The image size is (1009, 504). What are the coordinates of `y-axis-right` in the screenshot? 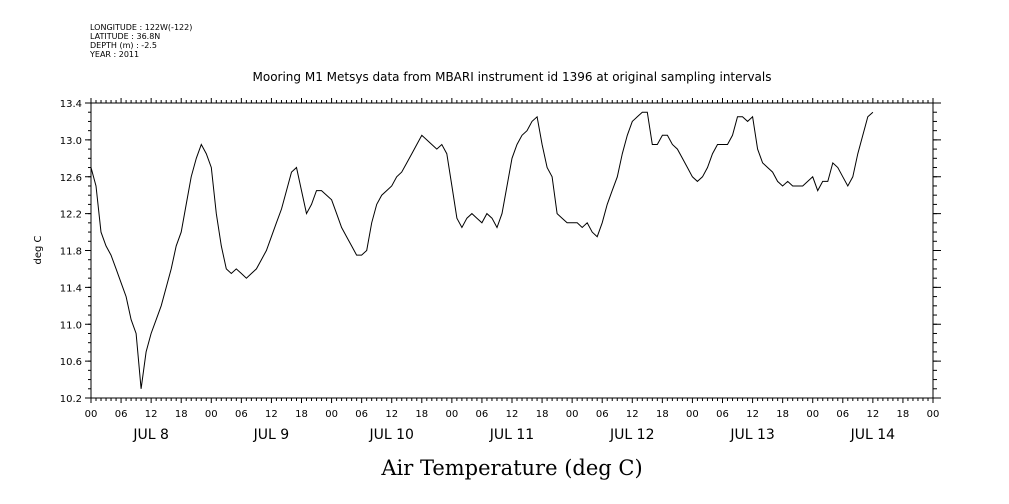 It's located at (937, 250).